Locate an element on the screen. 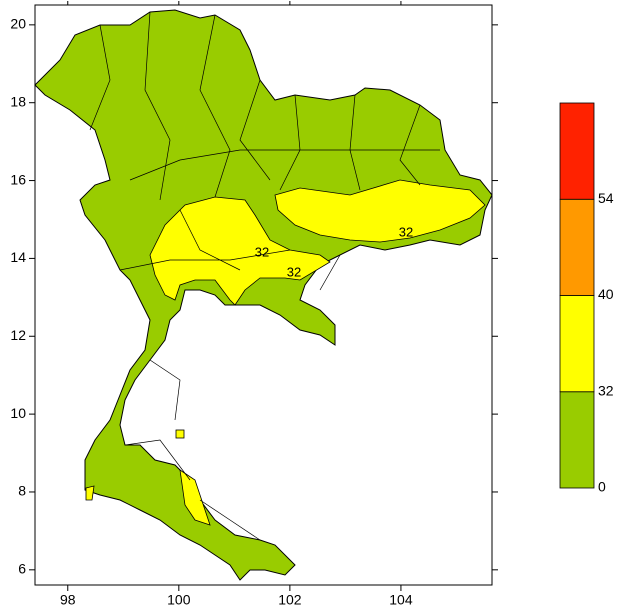 The width and height of the screenshot is (620, 610). y-tick-label: 10 is located at coordinates (18, 413).